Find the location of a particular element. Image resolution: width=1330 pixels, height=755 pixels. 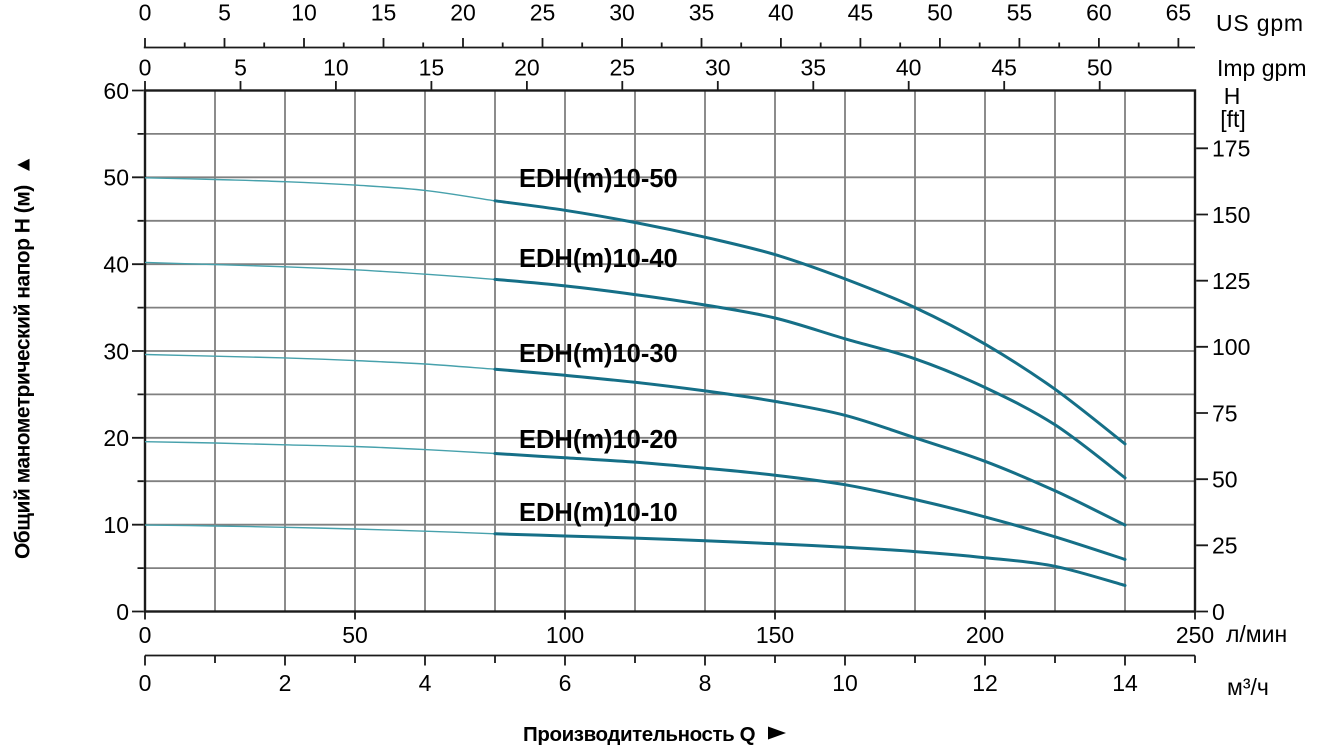

svg-text: US gpm is located at coordinates (1260, 23).